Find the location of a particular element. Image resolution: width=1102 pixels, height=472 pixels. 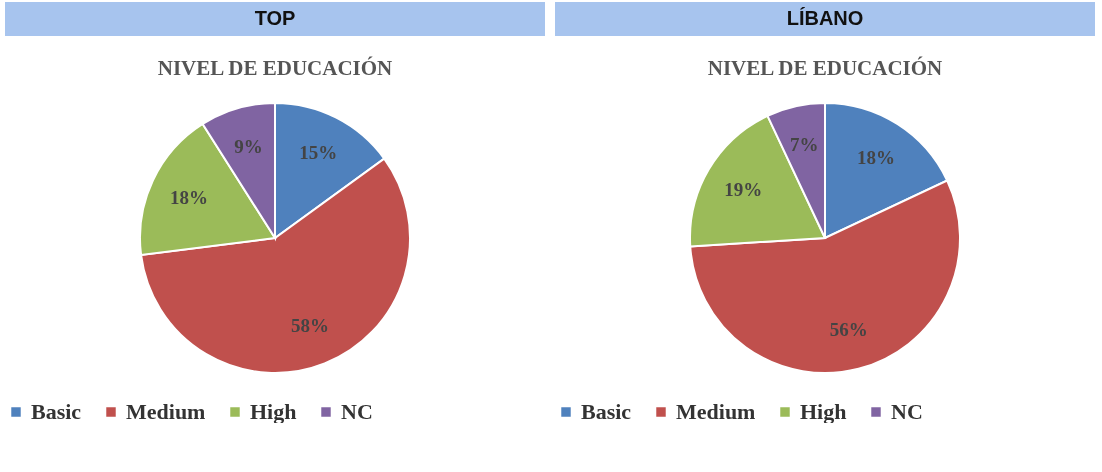

data-label: 7% is located at coordinates (804, 145).